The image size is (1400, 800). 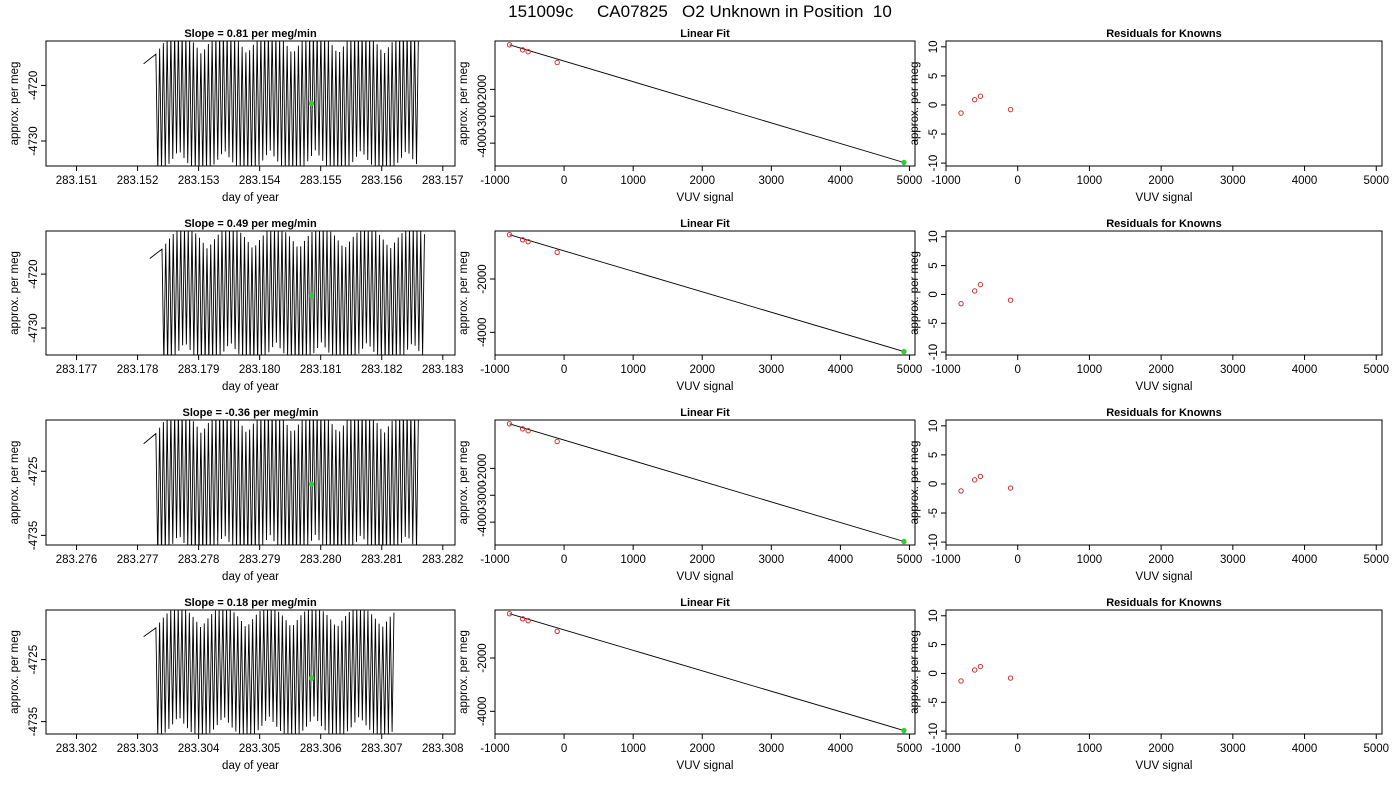 What do you see at coordinates (34, 327) in the screenshot?
I see `y-tick-label: -4730` at bounding box center [34, 327].